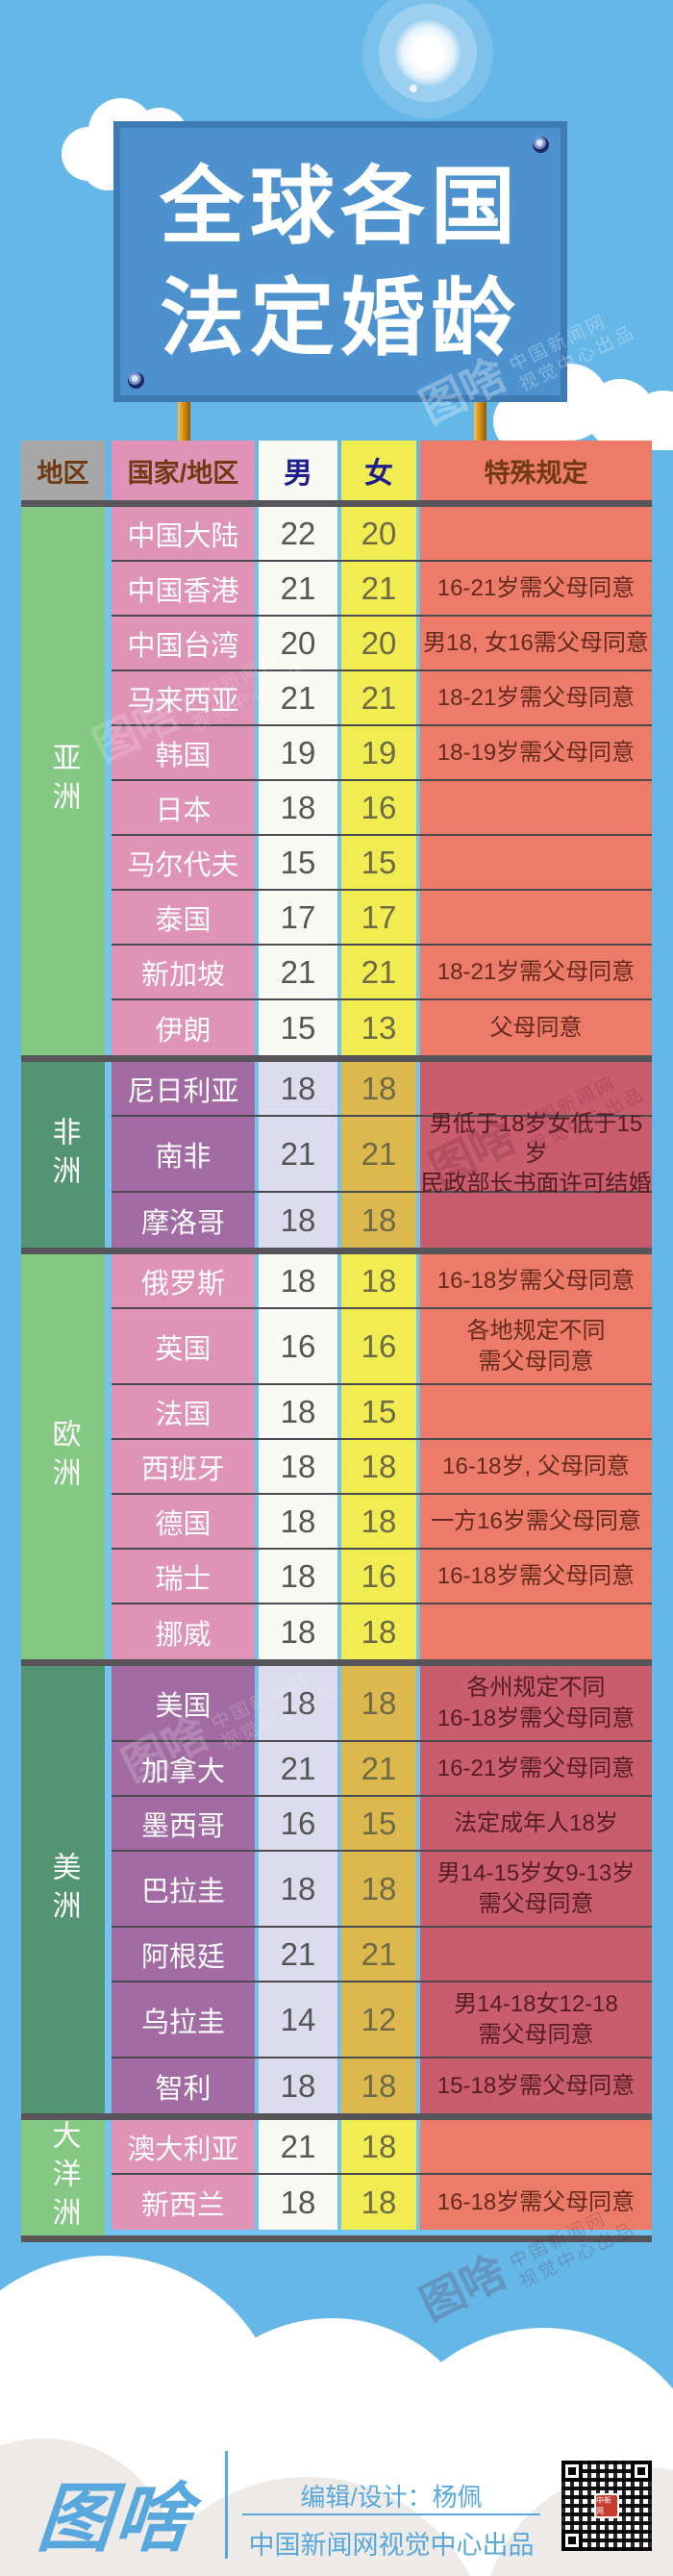 Image resolution: width=673 pixels, height=2576 pixels. What do you see at coordinates (382, 1890) in the screenshot?
I see `table-row: 巴拉圭 18 18 男14-15岁女9-13岁 需父母同意` at bounding box center [382, 1890].